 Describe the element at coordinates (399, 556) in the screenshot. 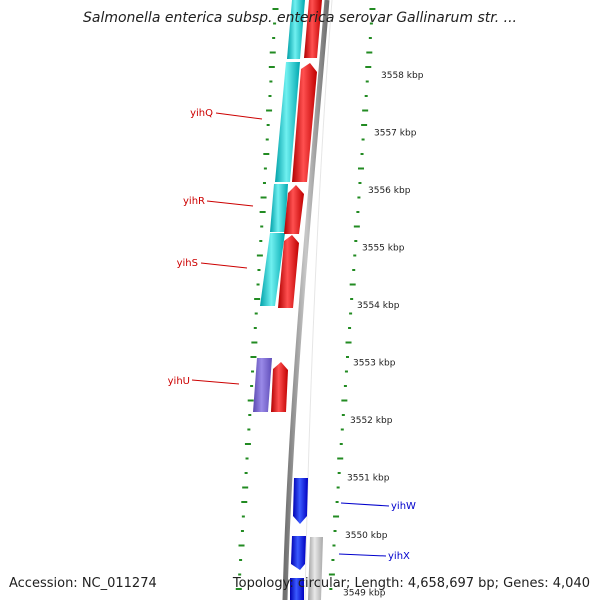

I see `gene-label-yihX: yihX` at that location.